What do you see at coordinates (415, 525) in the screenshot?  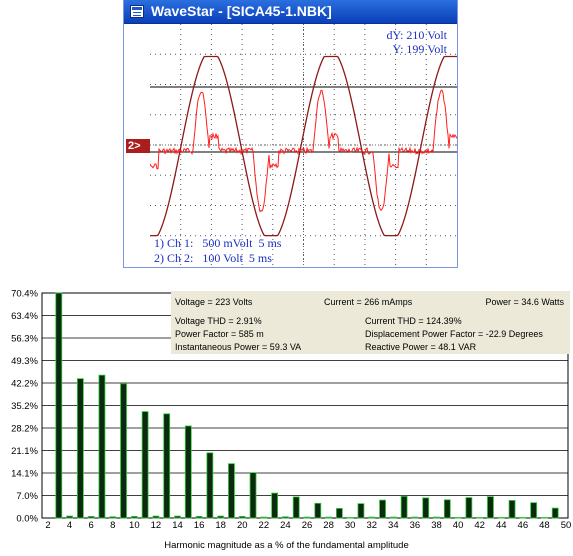 I see `x-tick-label: 36` at bounding box center [415, 525].